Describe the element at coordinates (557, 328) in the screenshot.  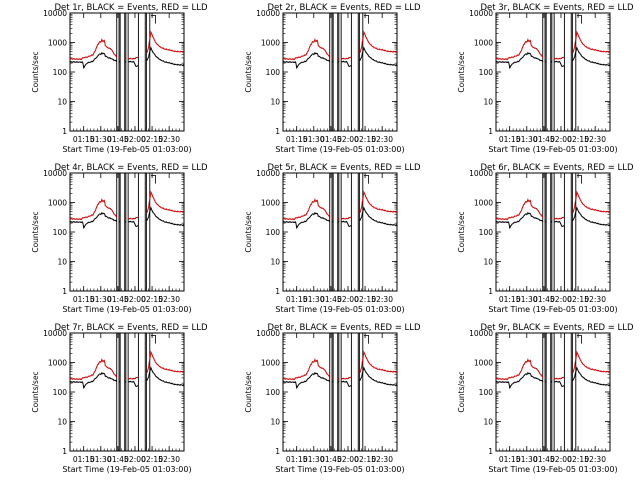
I see `panel-title: Det 9r, BLACK = Events, RED = LLD` at that location.